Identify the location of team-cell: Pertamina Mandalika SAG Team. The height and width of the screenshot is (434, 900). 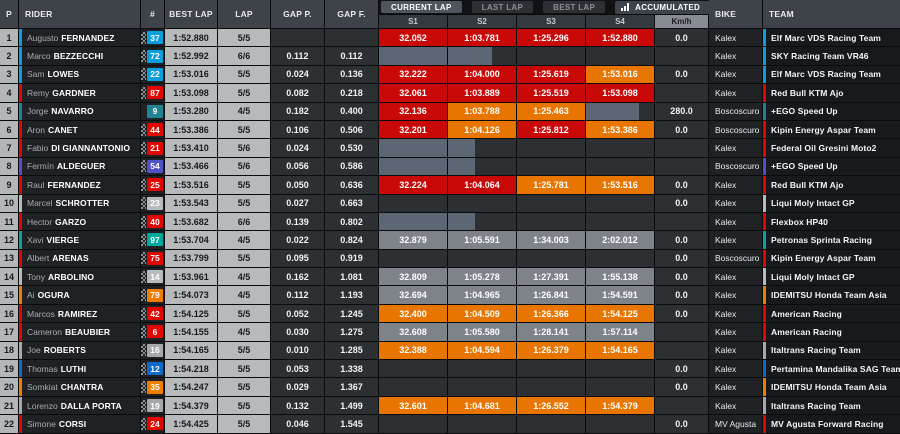
(831, 369).